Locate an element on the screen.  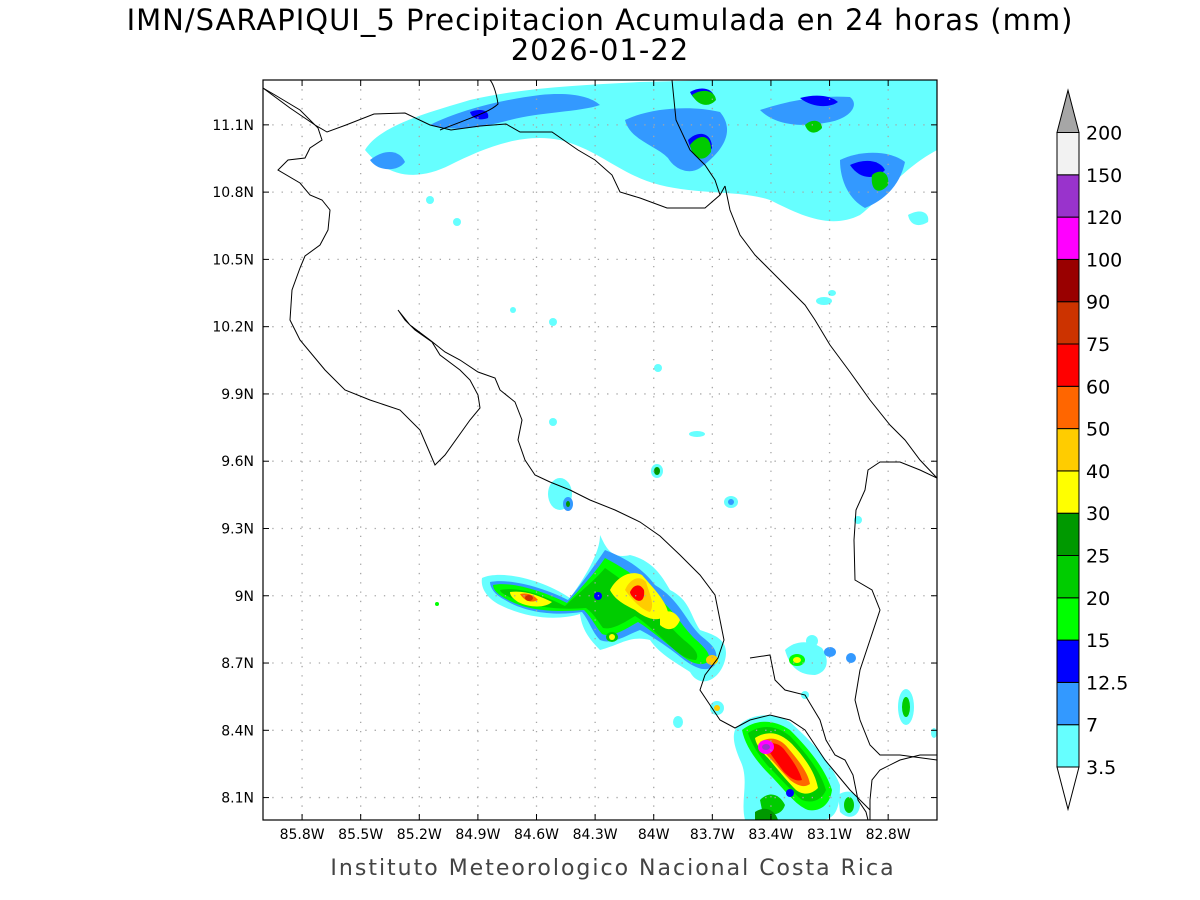
panama-coast-east is located at coordinates (903, 787).